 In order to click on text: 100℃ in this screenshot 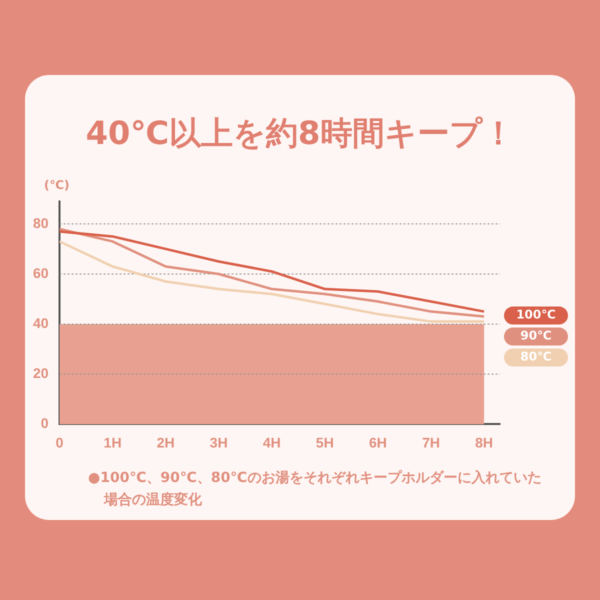, I will do `click(536, 315)`.